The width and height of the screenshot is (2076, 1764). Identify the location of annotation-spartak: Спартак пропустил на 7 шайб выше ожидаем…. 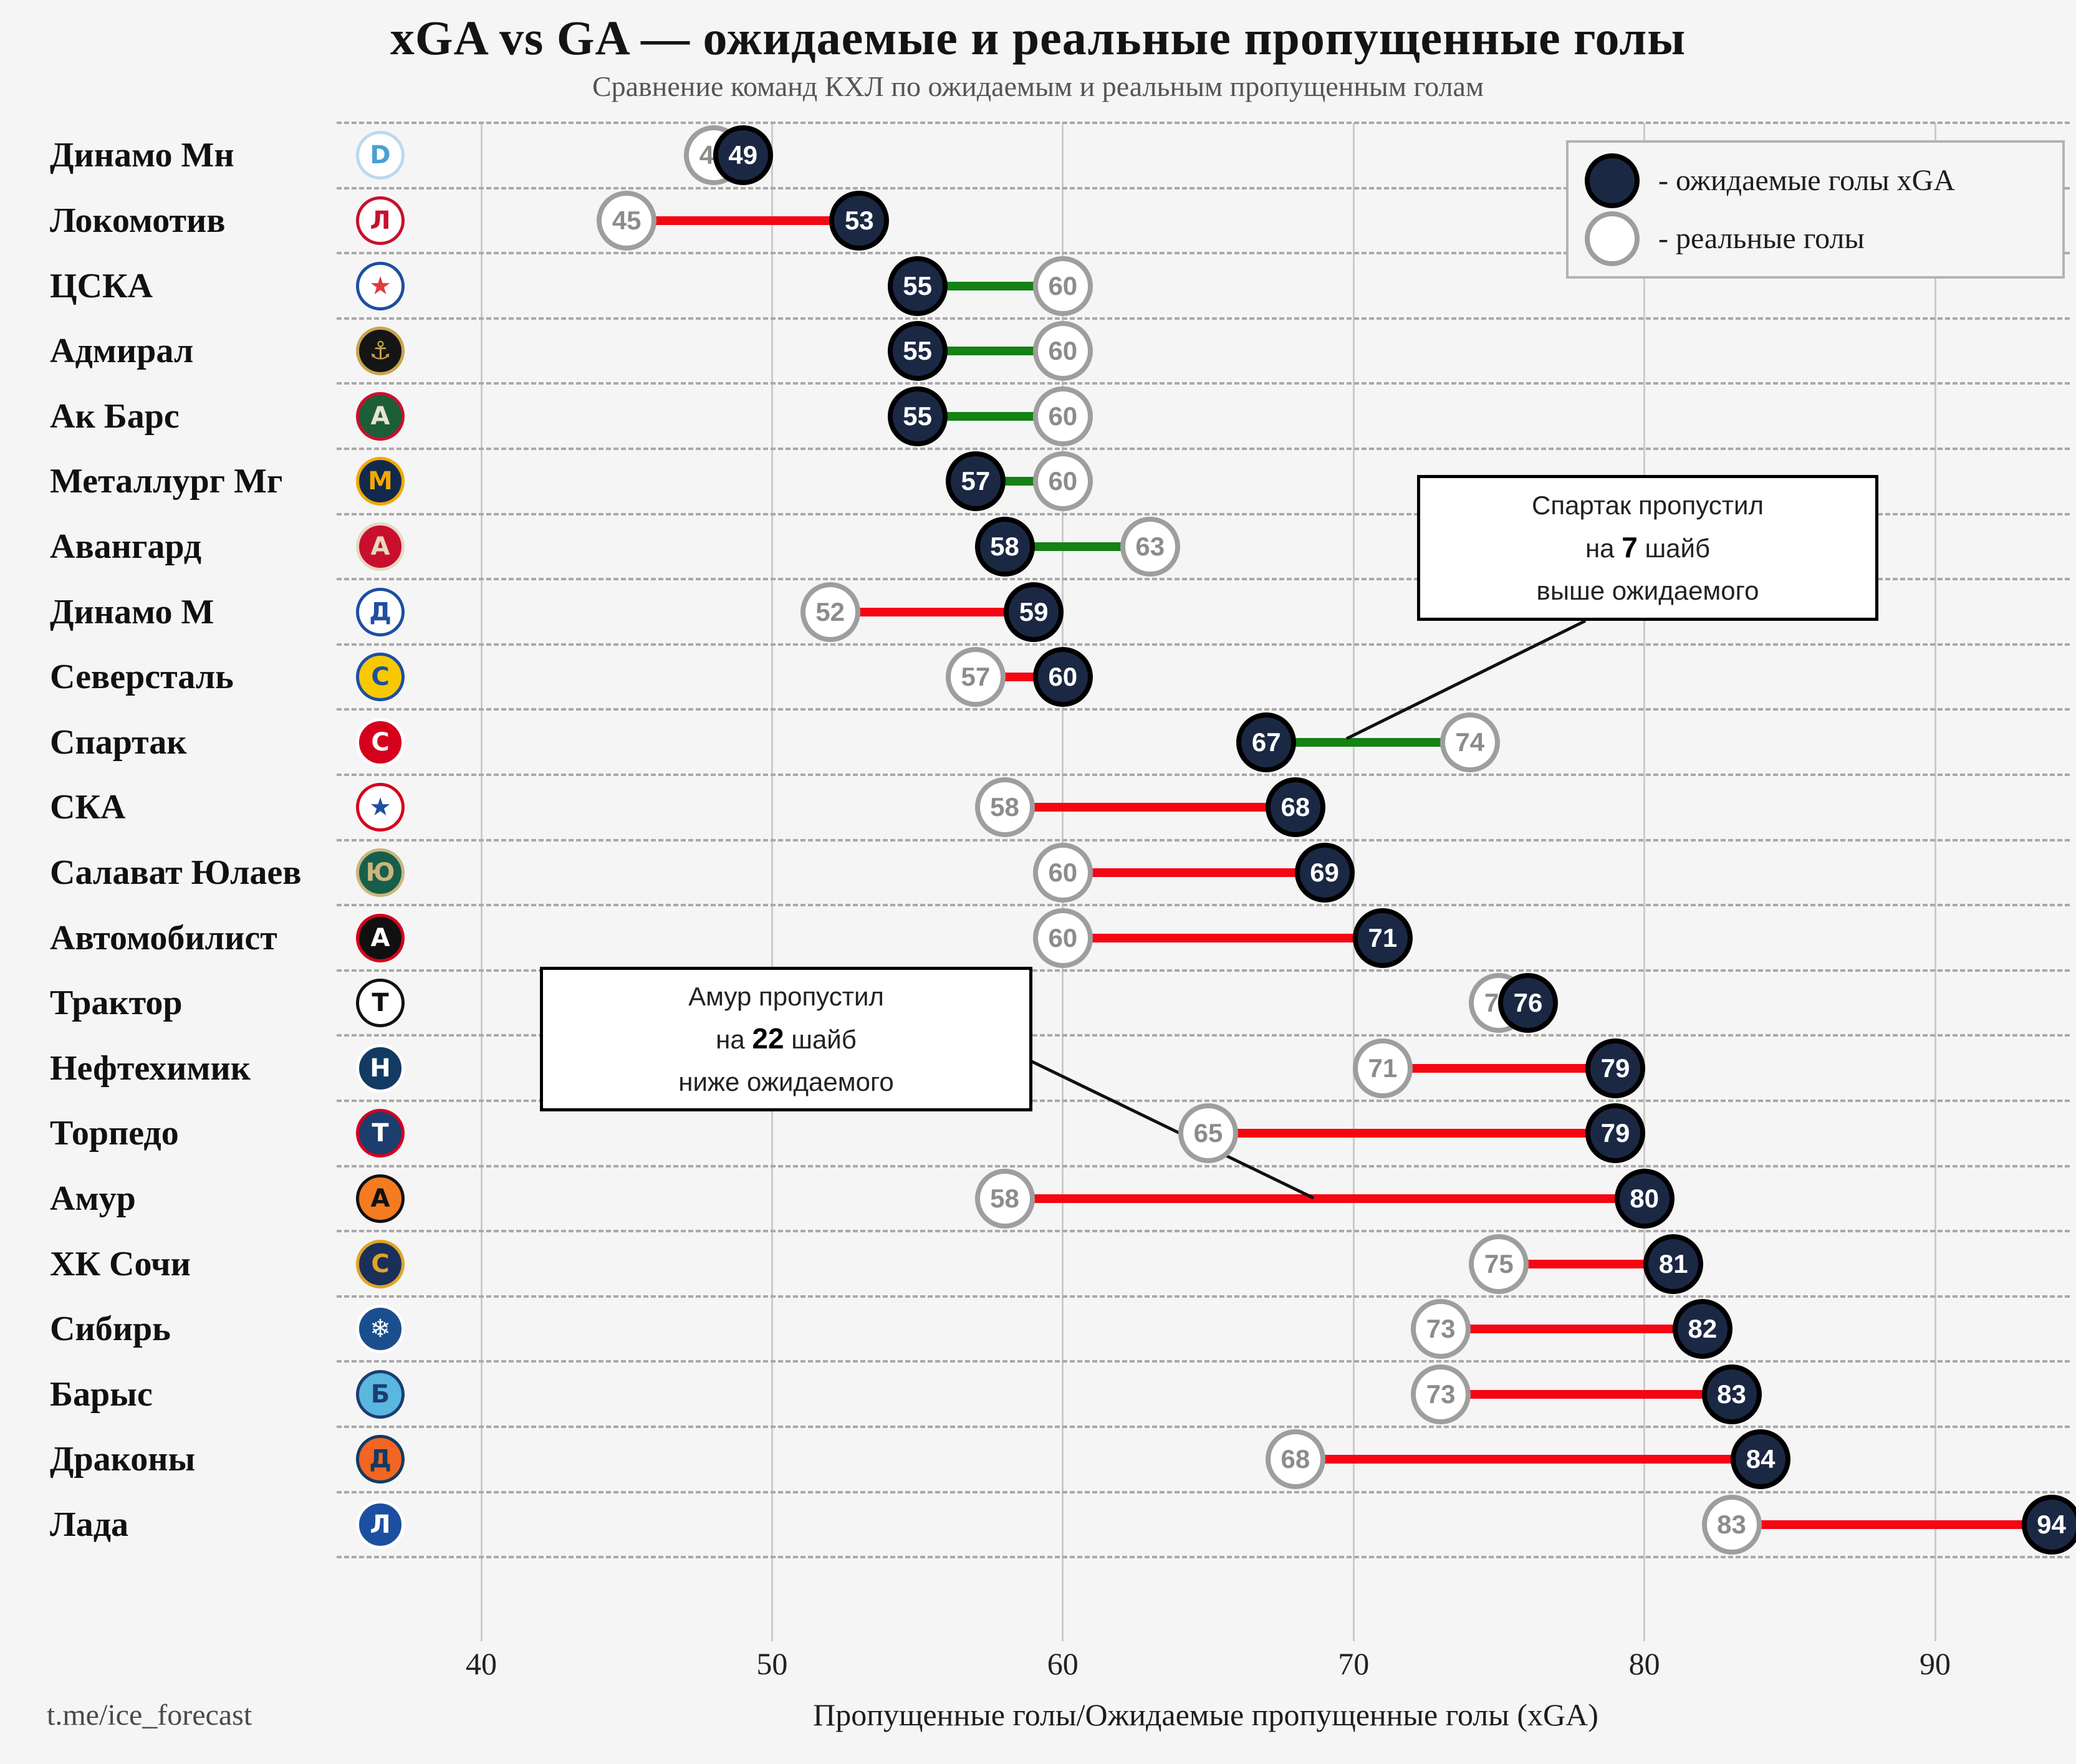
(1647, 548).